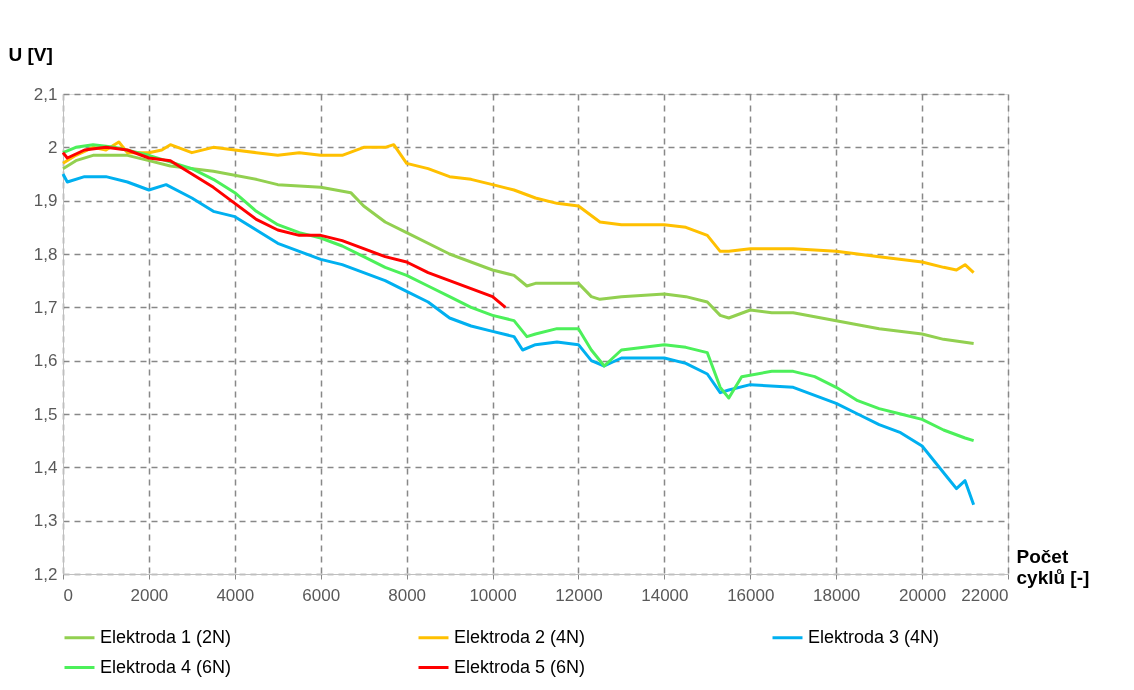 The width and height of the screenshot is (1134, 690). What do you see at coordinates (874, 636) in the screenshot?
I see `legend-label: Elektroda 3 (4N)` at bounding box center [874, 636].